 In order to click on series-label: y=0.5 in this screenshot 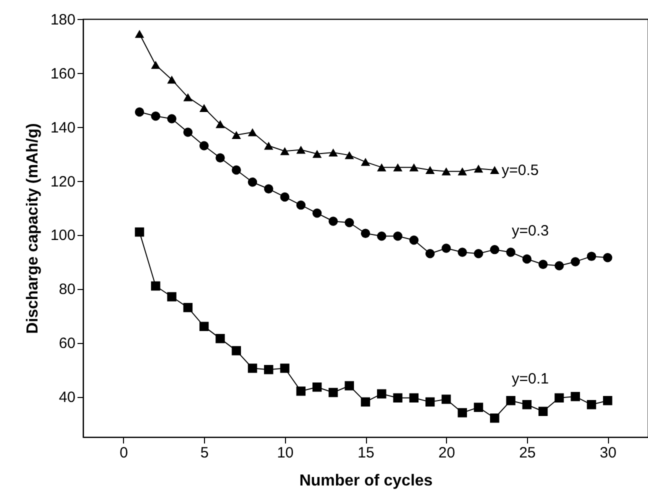, I will do `click(520, 171)`.